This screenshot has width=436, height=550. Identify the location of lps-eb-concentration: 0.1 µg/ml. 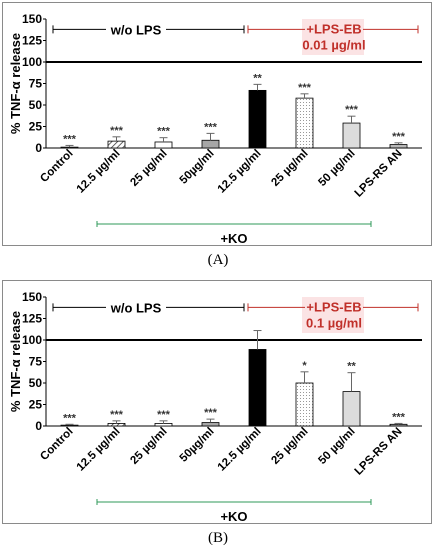
(334, 322).